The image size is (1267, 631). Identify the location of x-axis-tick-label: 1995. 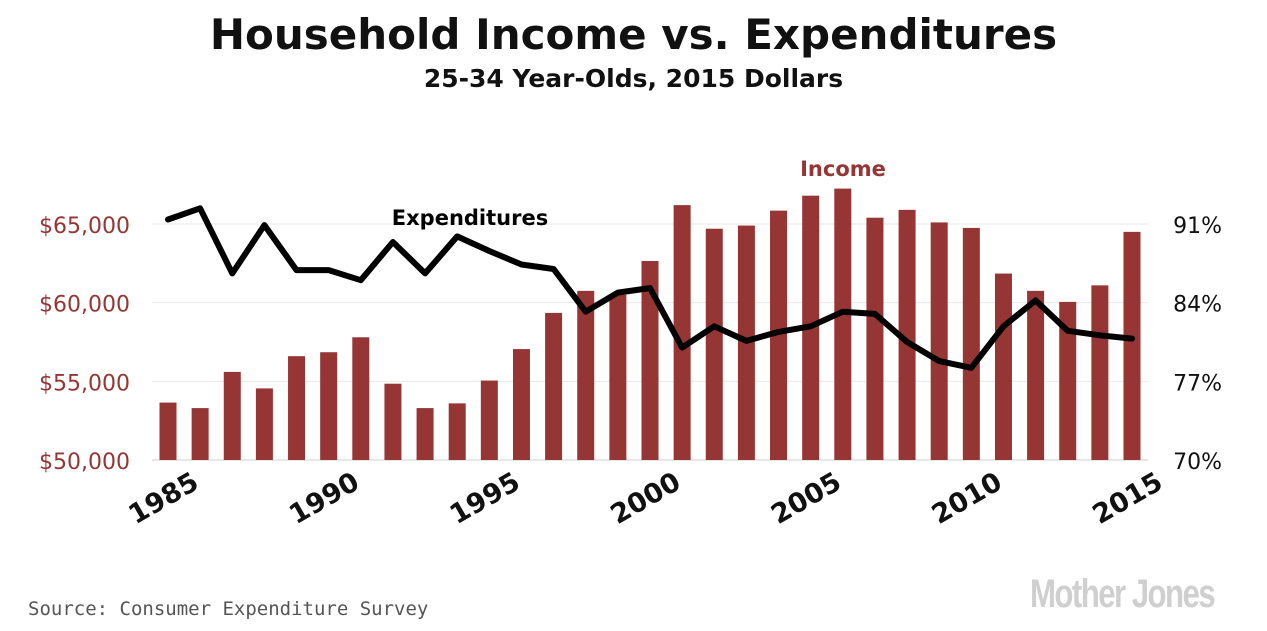
(485, 498).